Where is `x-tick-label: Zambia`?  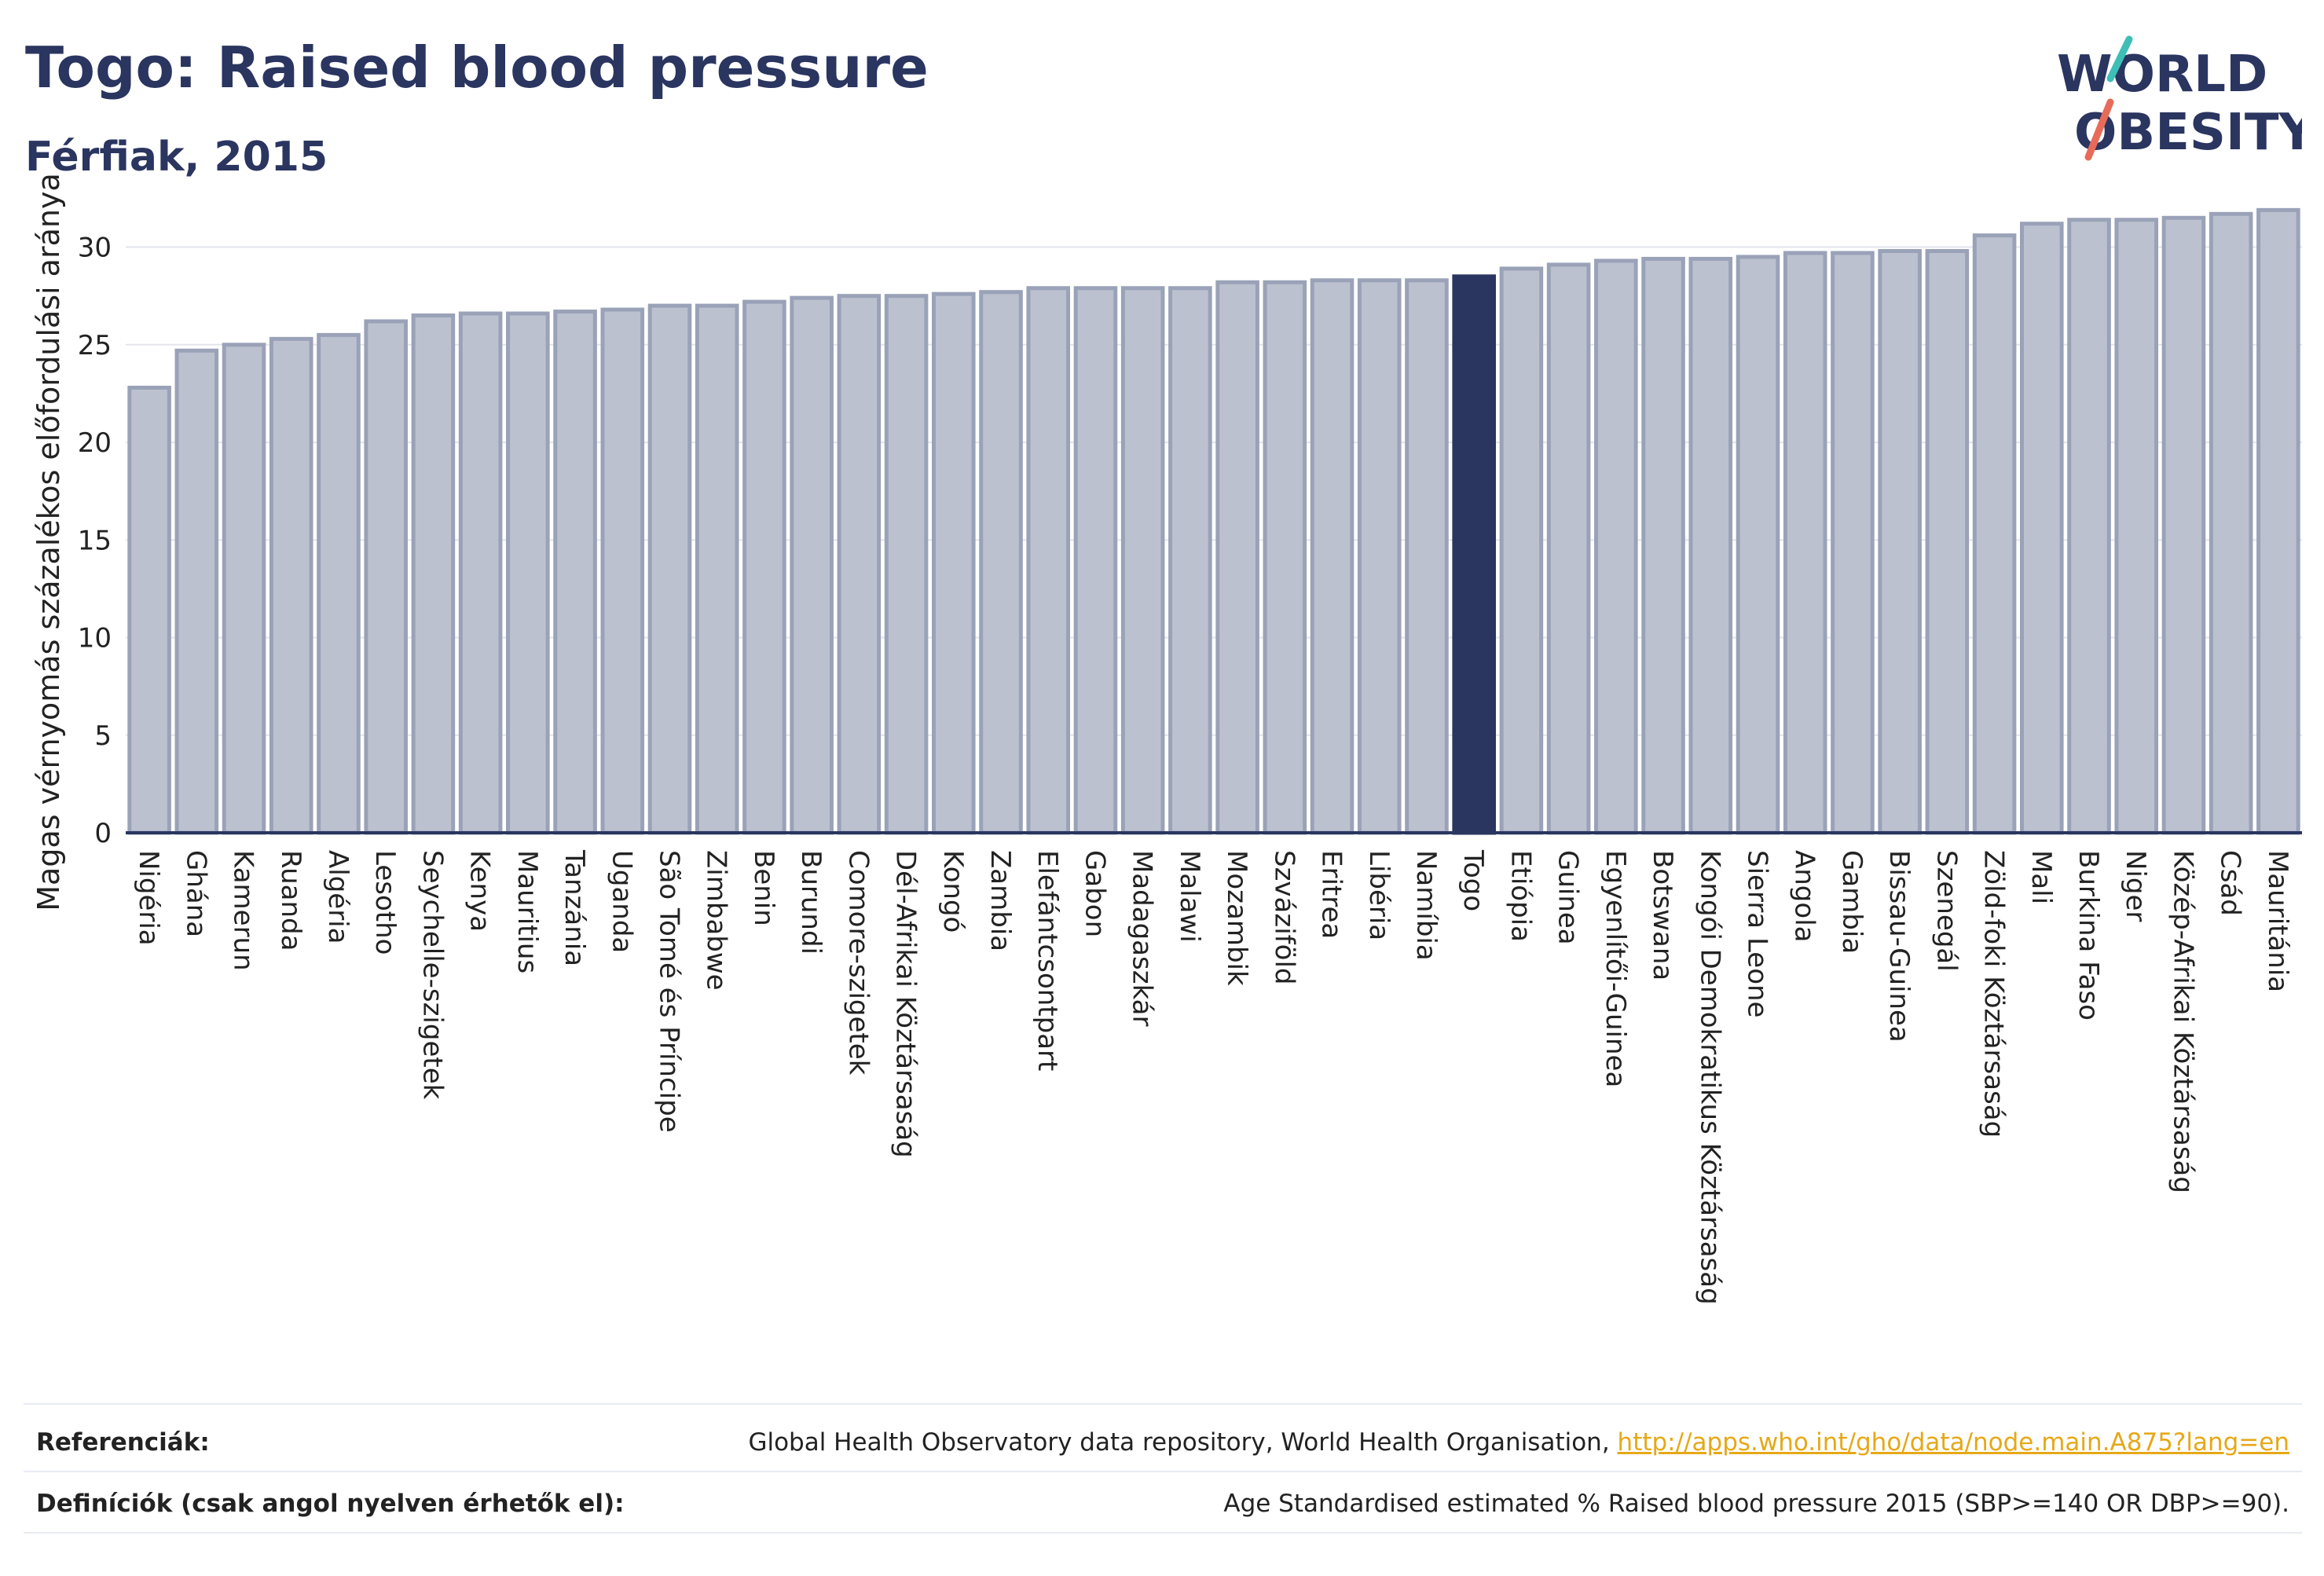
x-tick-label: Zambia is located at coordinates (1000, 900).